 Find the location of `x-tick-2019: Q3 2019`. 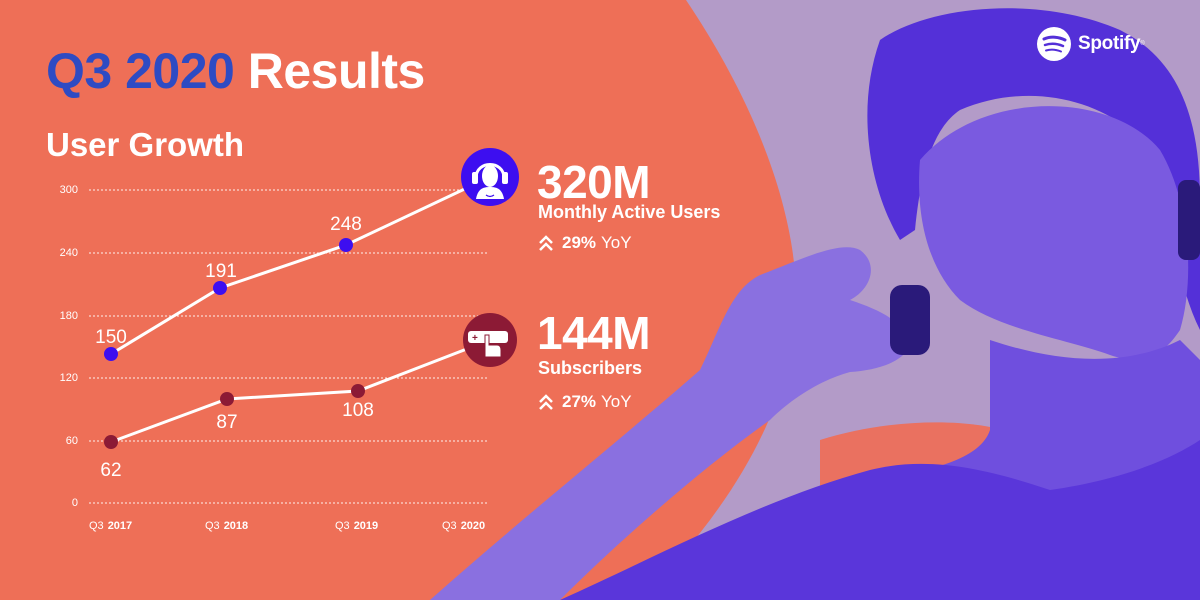

x-tick-2019: Q3 2019 is located at coordinates (357, 526).